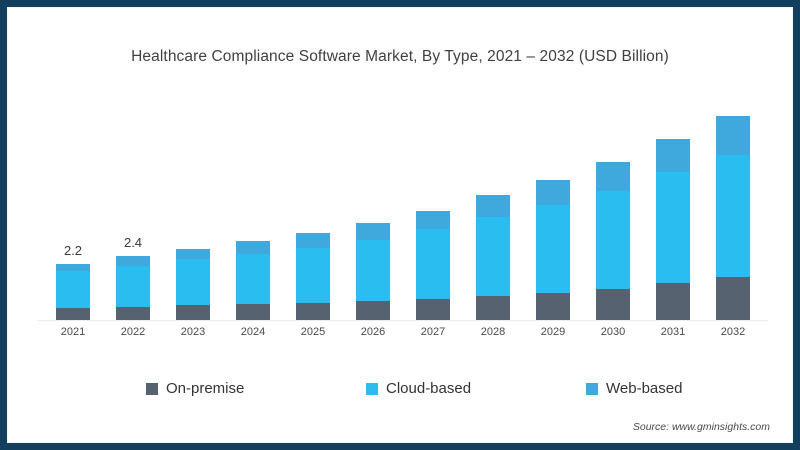 This screenshot has height=450, width=800. I want to click on legend-label: Web-based, so click(644, 388).